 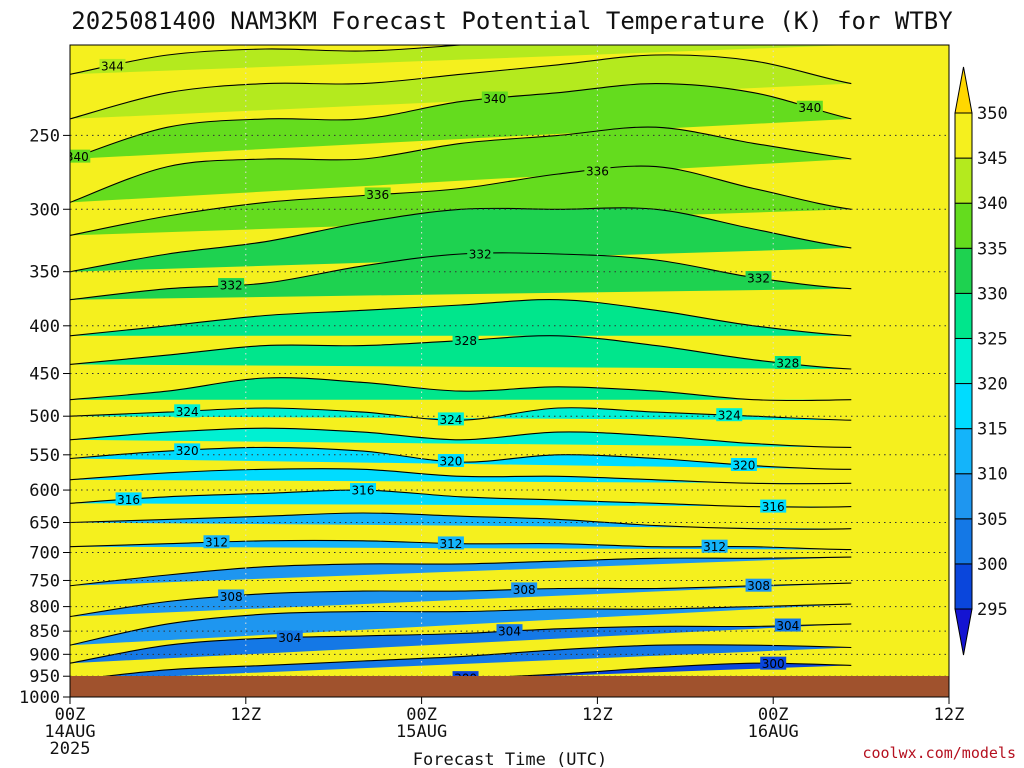 What do you see at coordinates (44, 608) in the screenshot?
I see `y-tick-label: 800` at bounding box center [44, 608].